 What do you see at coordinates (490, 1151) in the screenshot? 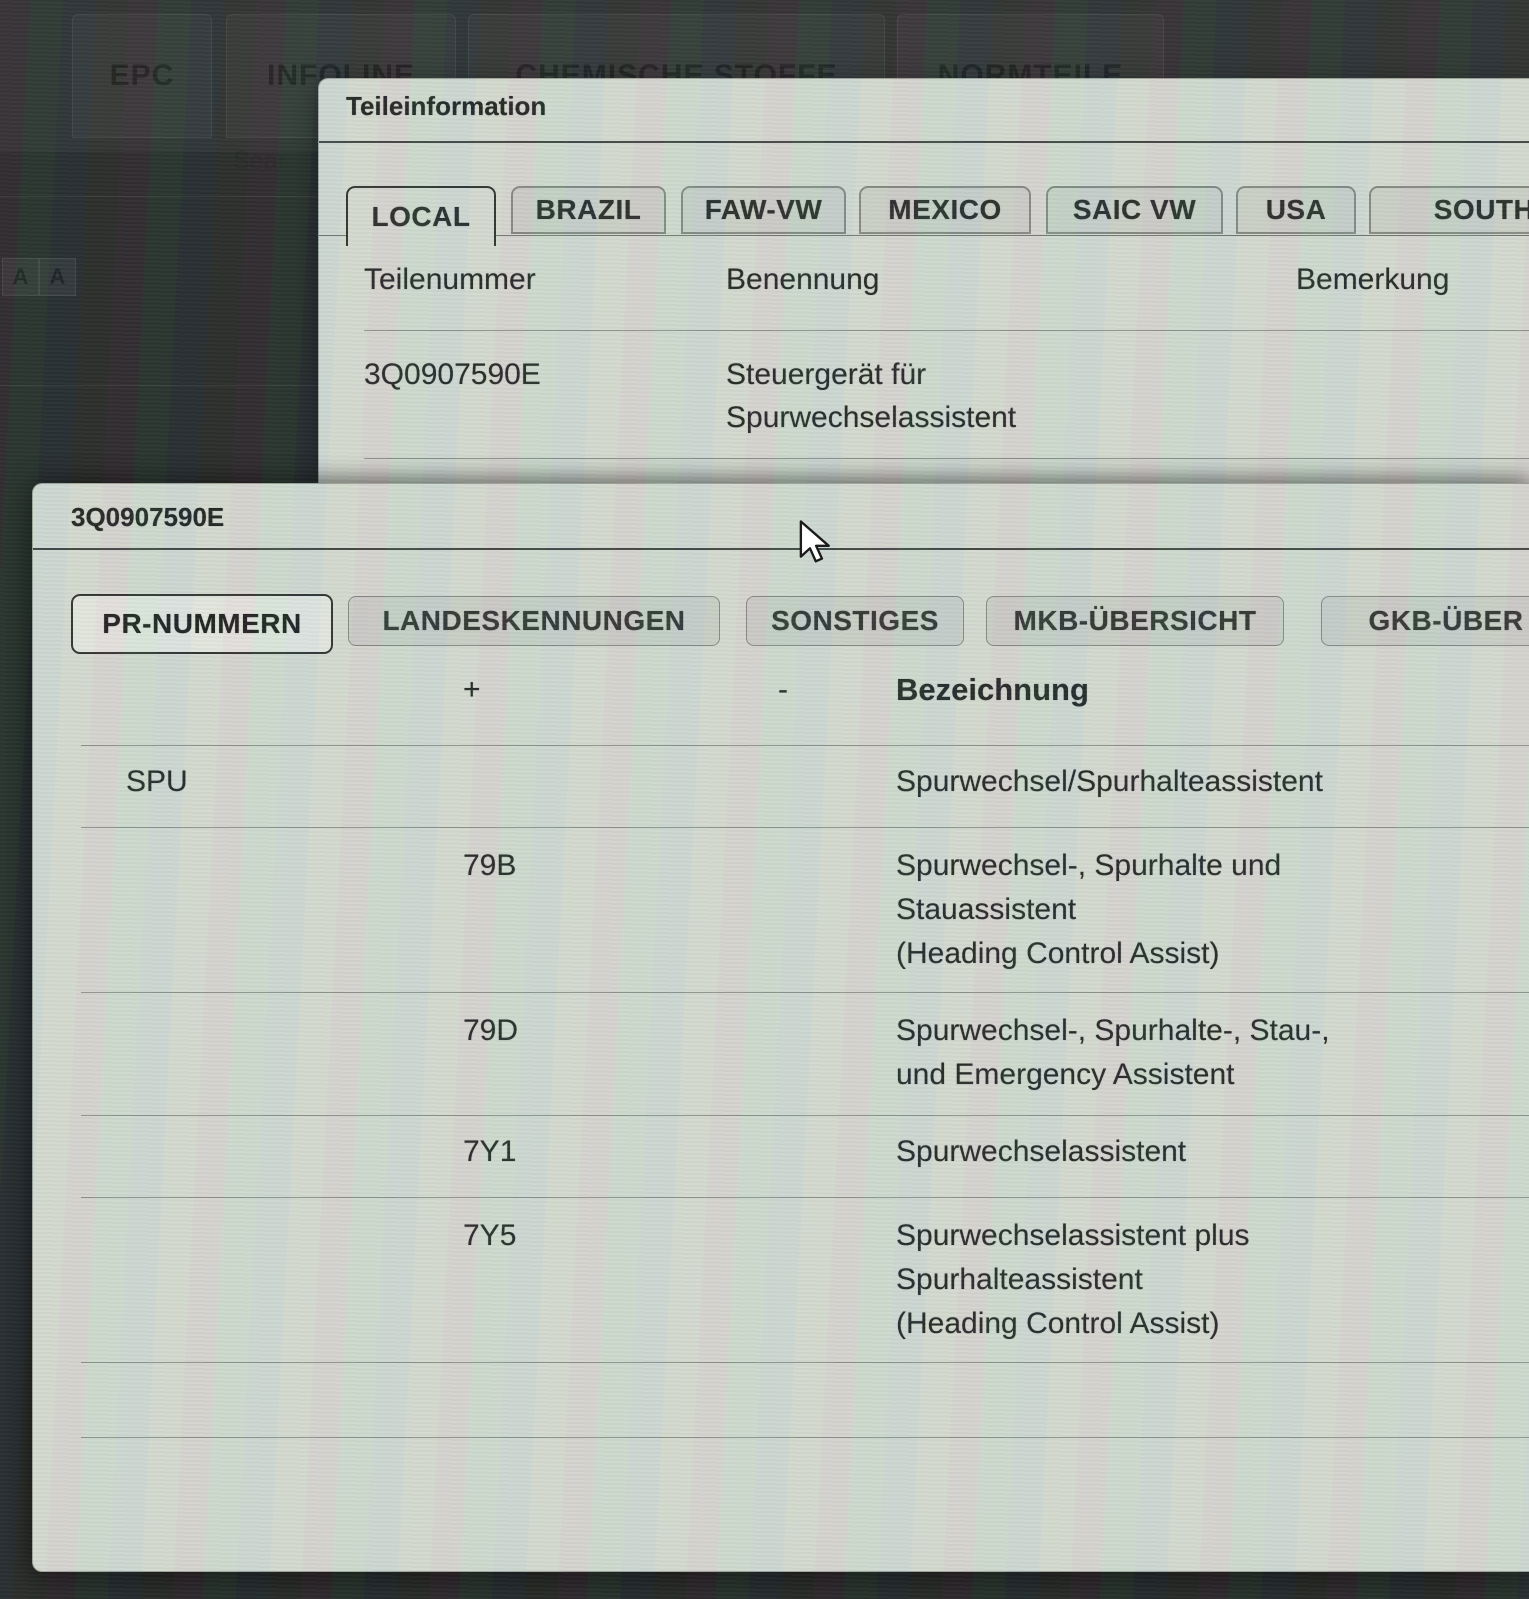
I see `plus-code-cell: 7Y1` at bounding box center [490, 1151].